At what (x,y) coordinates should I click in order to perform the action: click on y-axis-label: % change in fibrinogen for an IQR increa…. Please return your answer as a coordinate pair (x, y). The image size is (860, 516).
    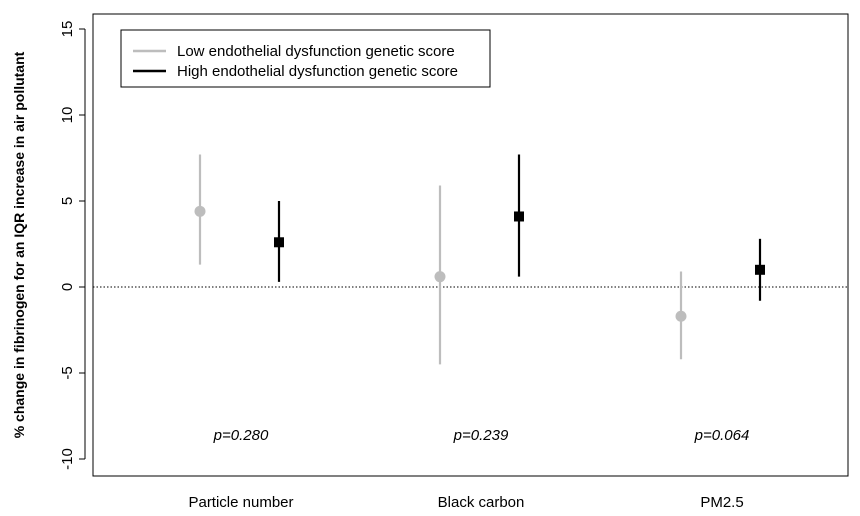
    Looking at the image, I should click on (19, 244).